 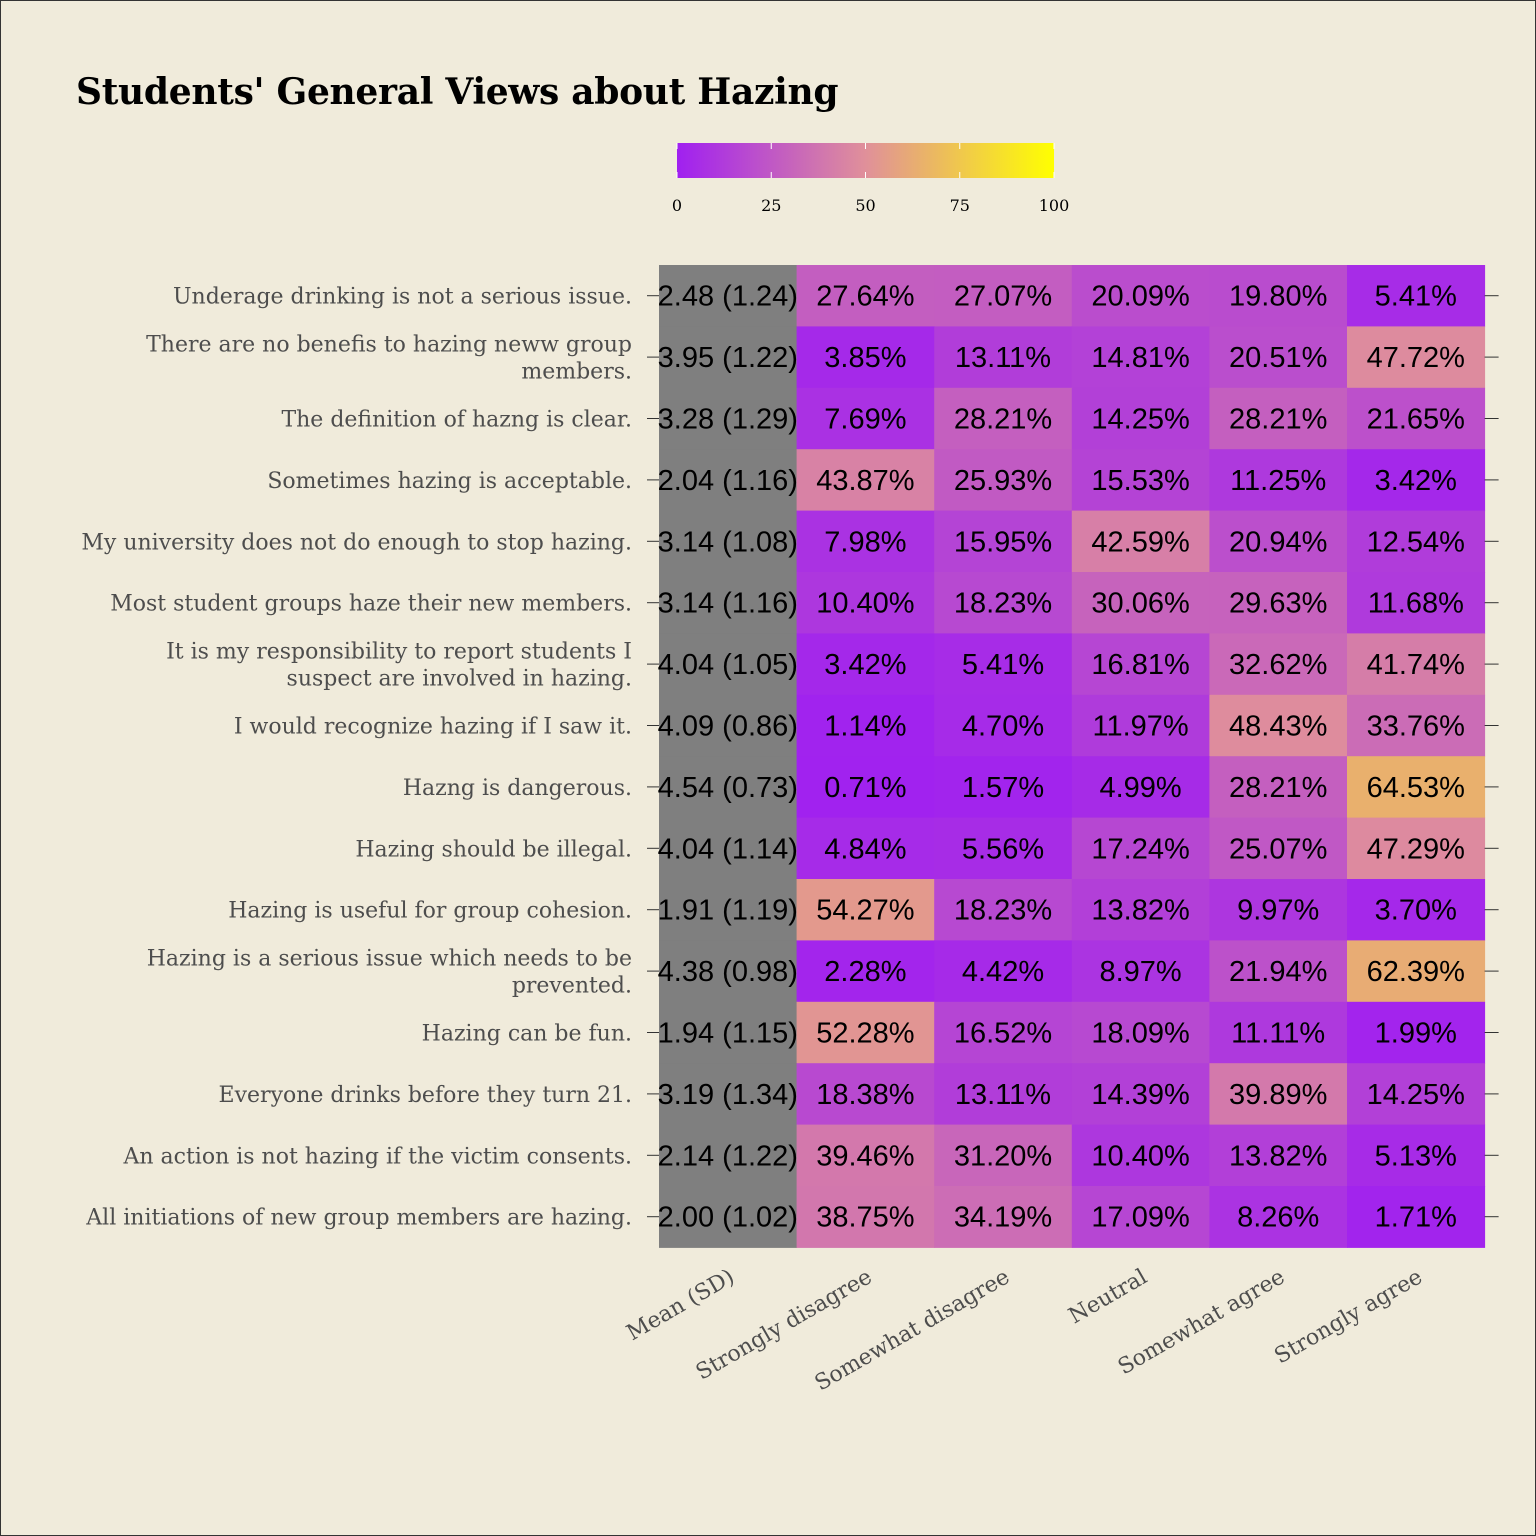 I want to click on cell-value-label: 14.39%, so click(x=1140, y=1095).